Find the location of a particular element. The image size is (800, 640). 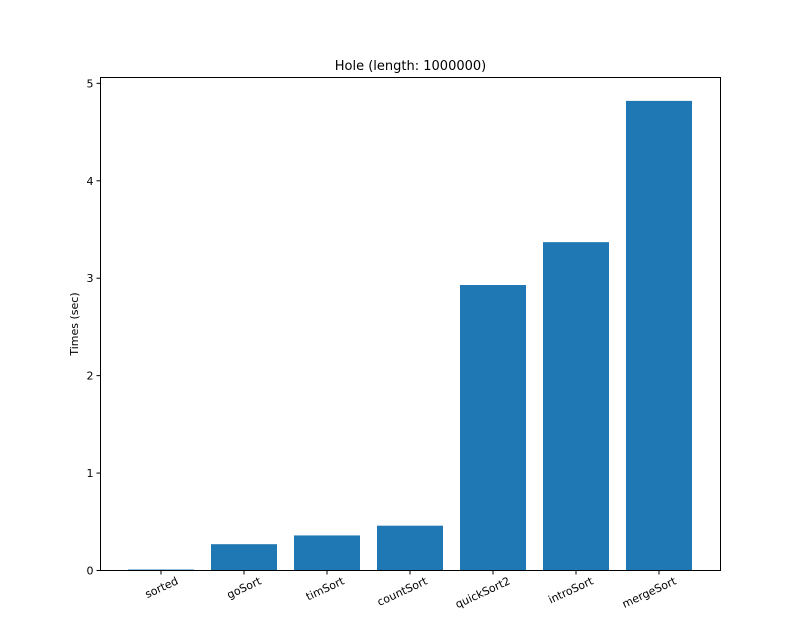

x-tick-label: timSort is located at coordinates (325, 588).